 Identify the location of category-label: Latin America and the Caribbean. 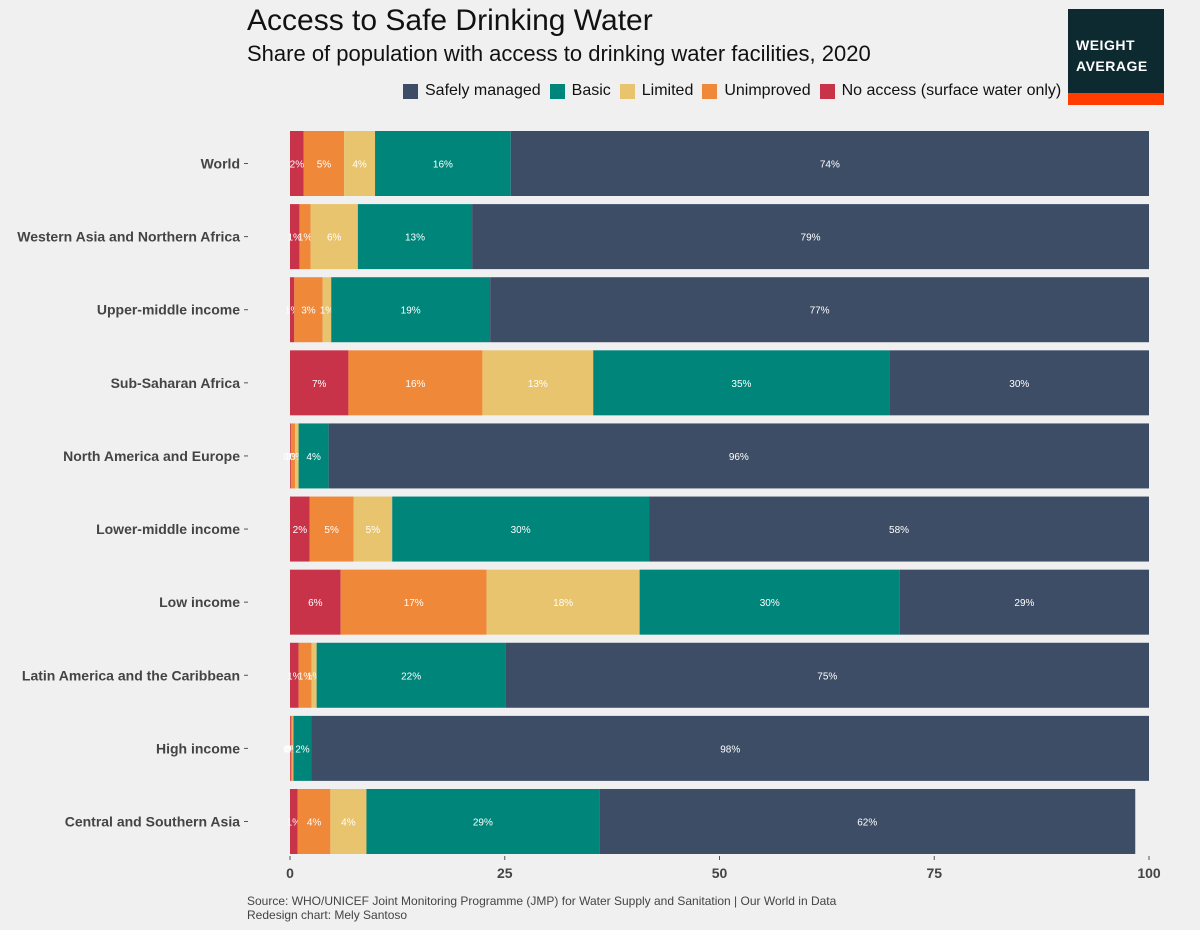
(131, 675).